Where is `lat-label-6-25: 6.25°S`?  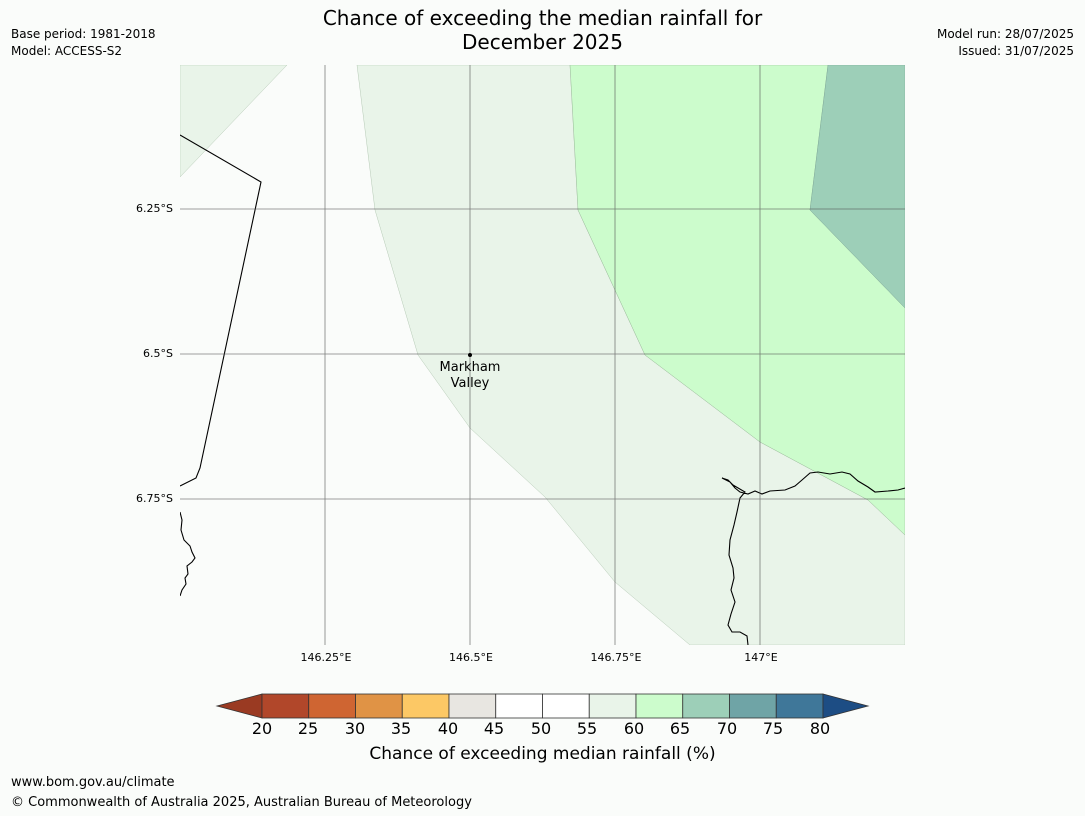 lat-label-6-25: 6.25°S is located at coordinates (154, 208).